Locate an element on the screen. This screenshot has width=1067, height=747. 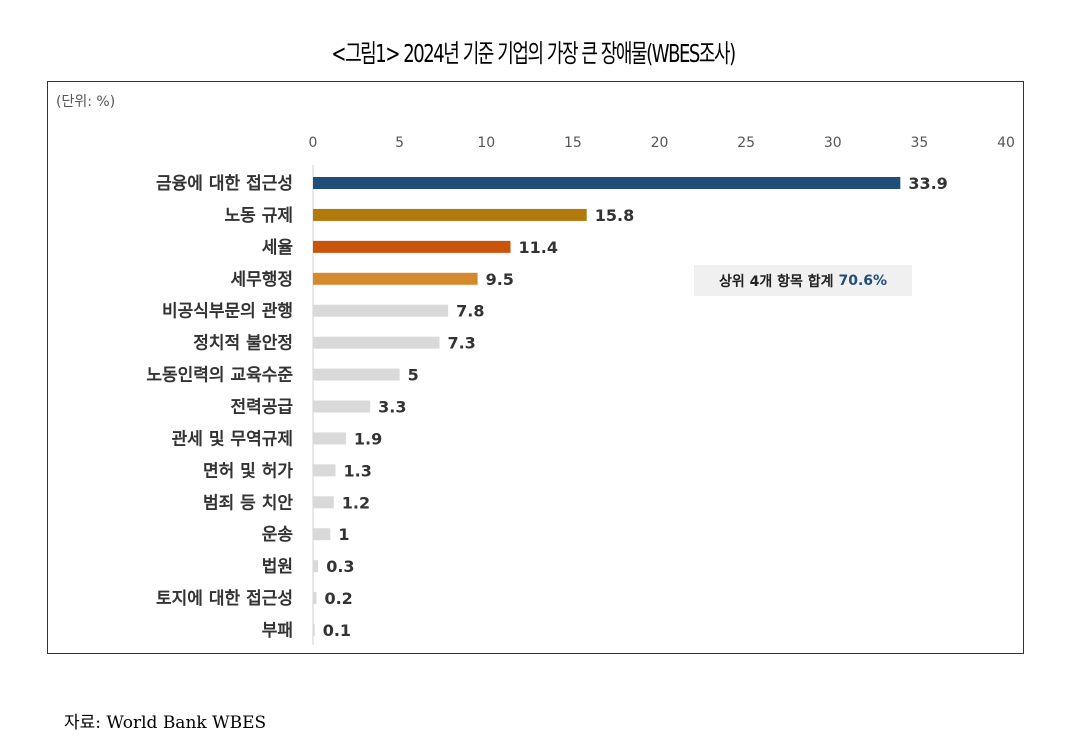
x-tick-label: 20 is located at coordinates (660, 143).